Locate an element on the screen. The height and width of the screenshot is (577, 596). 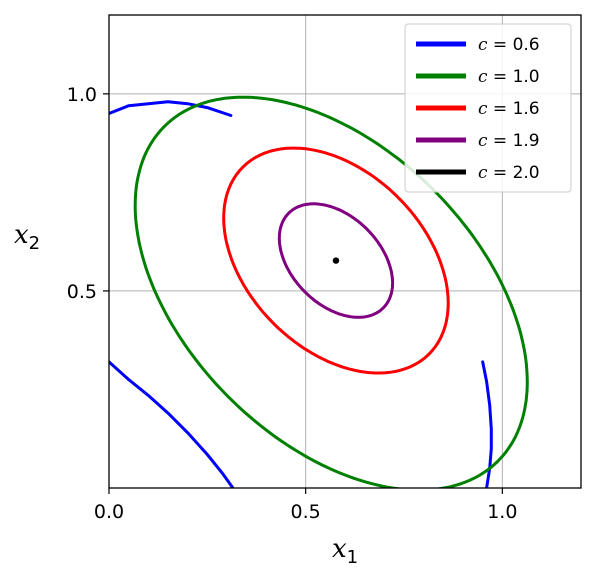
legend-label-0-6: c = 0.6 is located at coordinates (509, 45).